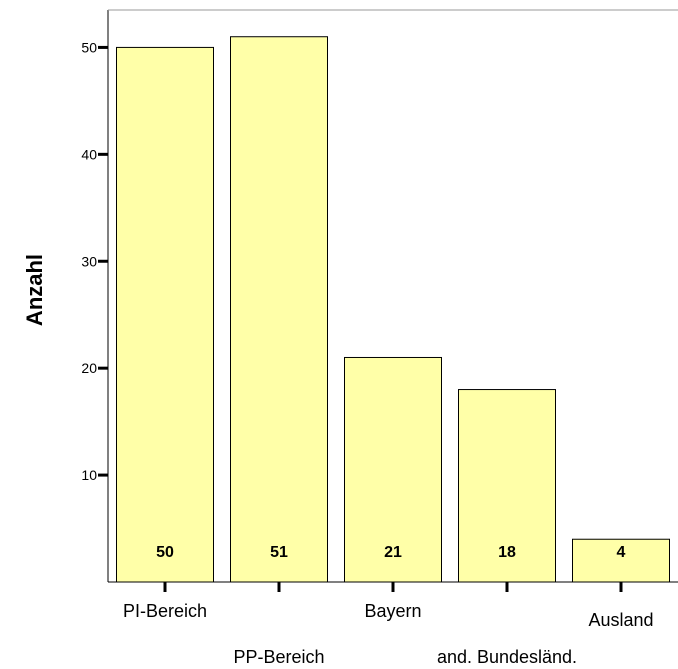 The image size is (678, 669). I want to click on y-tick-label: 10, so click(89, 475).